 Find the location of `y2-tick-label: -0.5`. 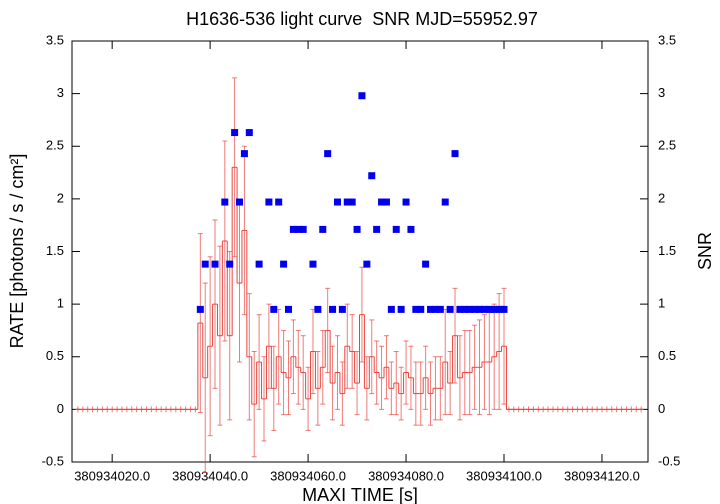

y2-tick-label: -0.5 is located at coordinates (669, 460).